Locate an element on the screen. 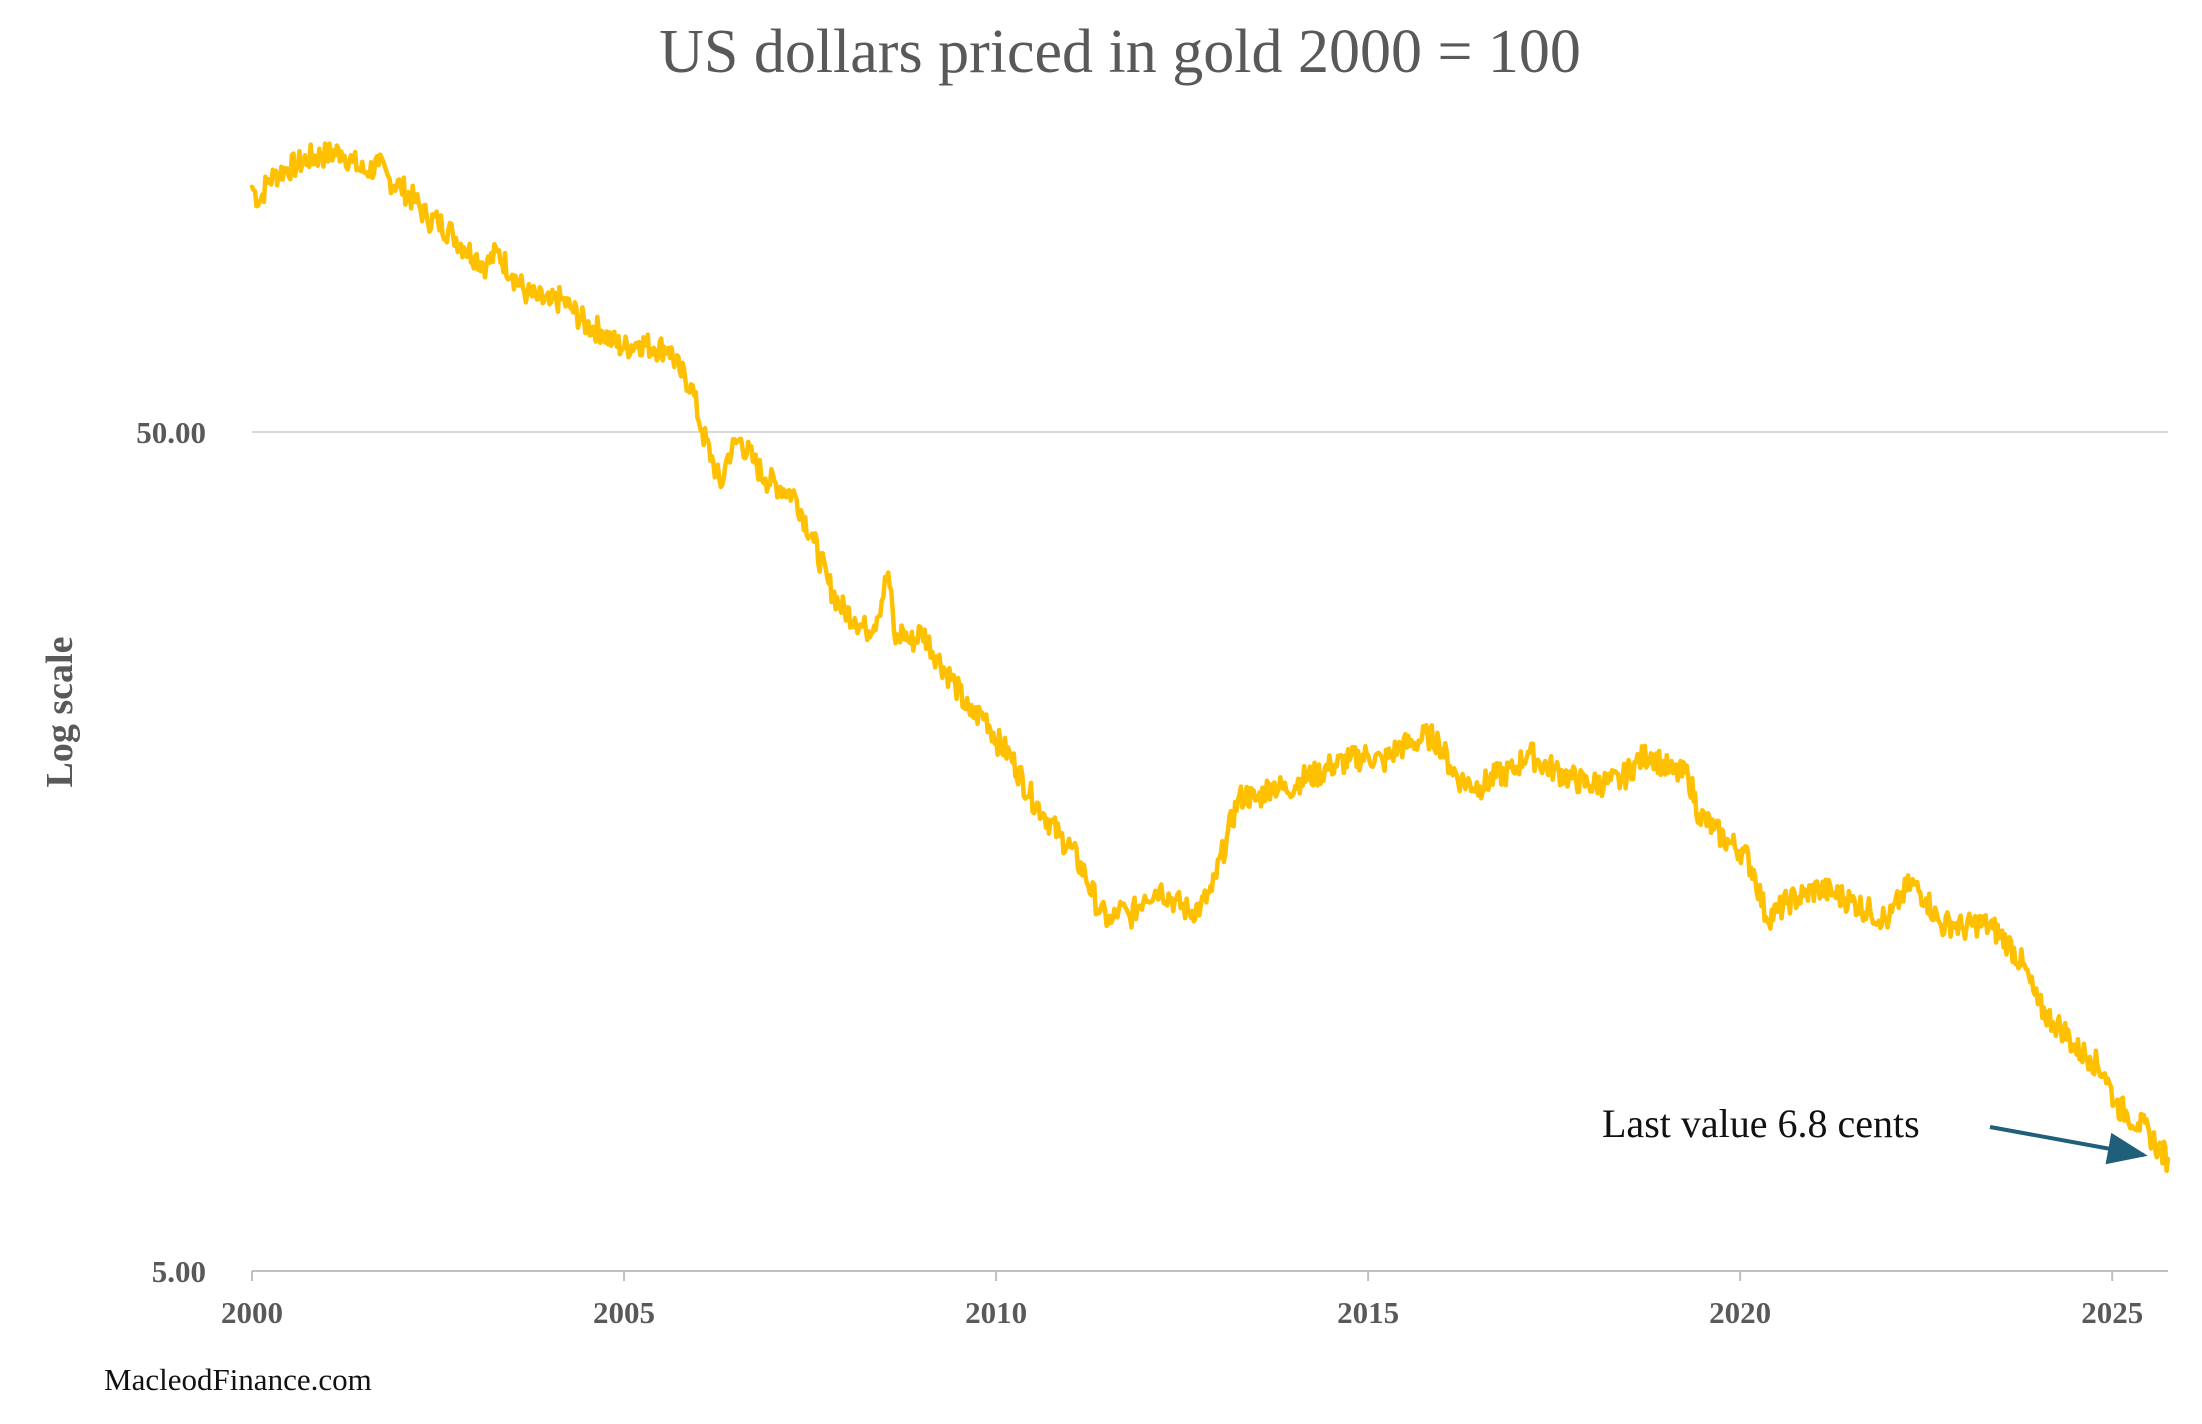  y-tick-label: 5.00 is located at coordinates (179, 1271).